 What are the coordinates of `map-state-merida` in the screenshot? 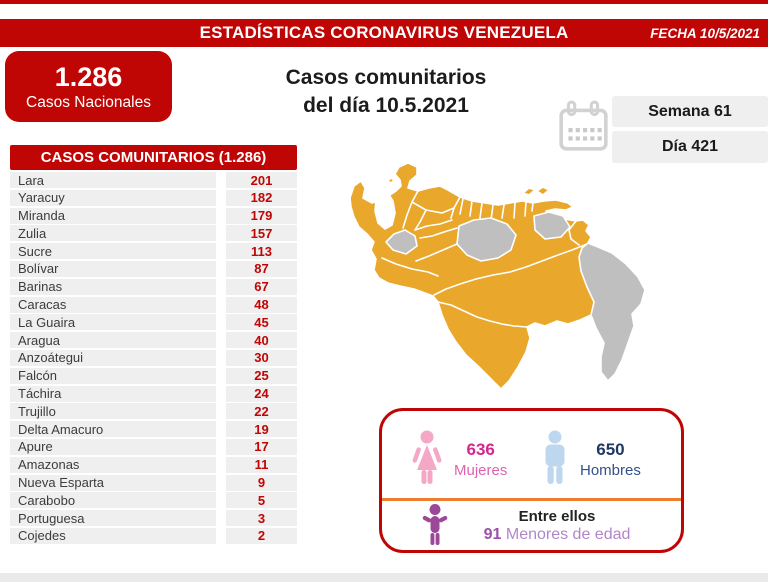 It's located at (401, 242).